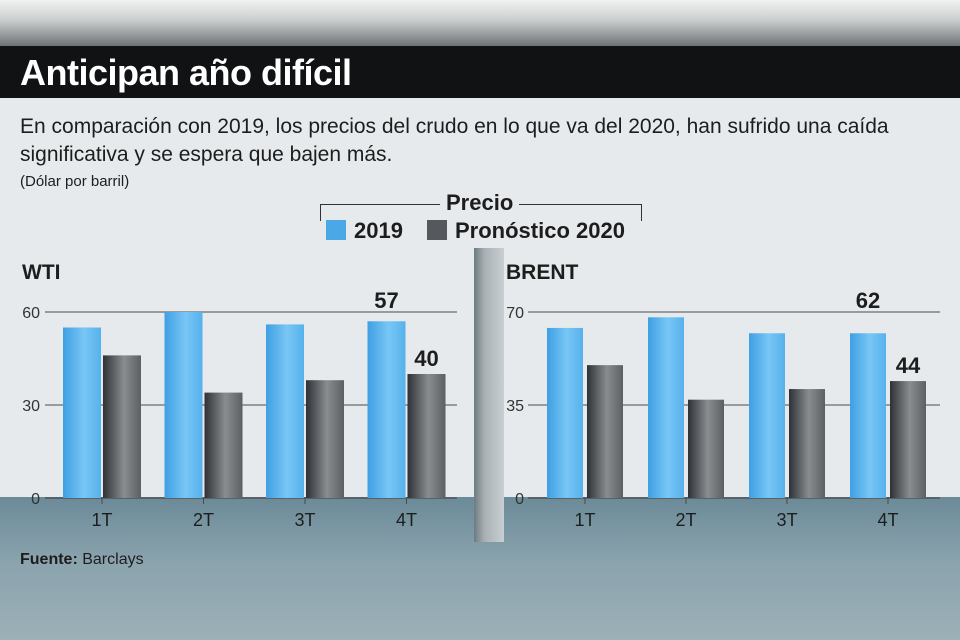 This screenshot has height=640, width=960. I want to click on brent-bar-2019-2t, so click(666, 407).